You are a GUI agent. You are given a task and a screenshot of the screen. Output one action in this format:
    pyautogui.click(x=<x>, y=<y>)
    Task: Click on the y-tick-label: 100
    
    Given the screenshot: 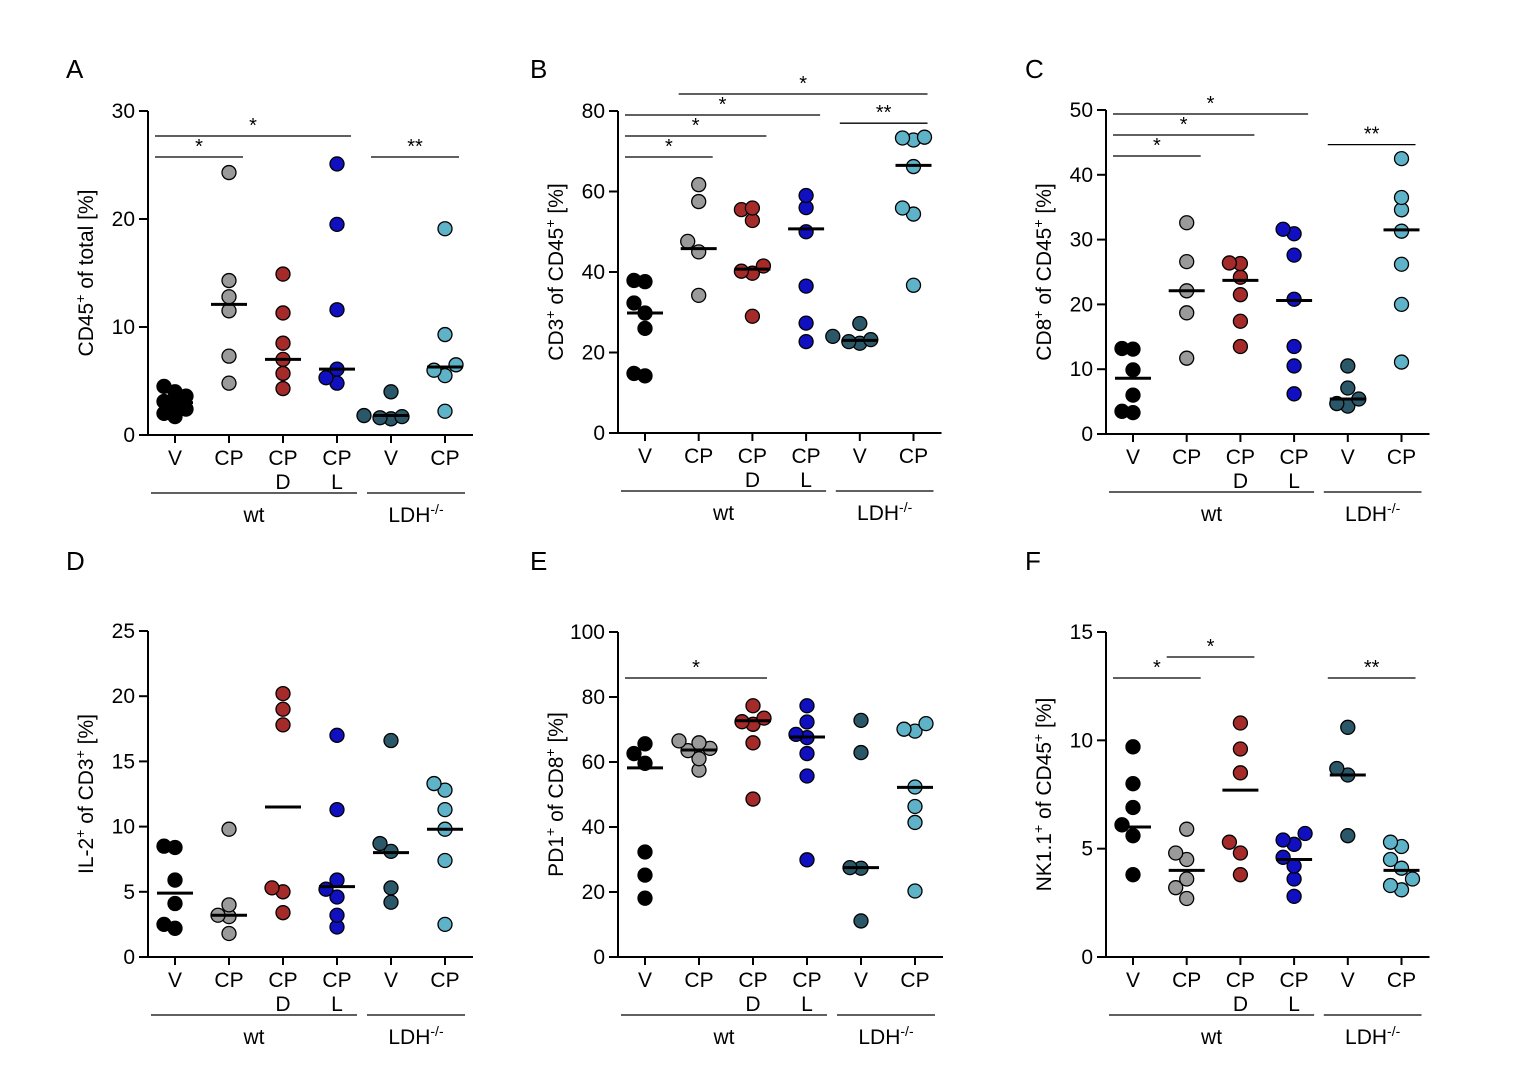 What is the action you would take?
    pyautogui.click(x=587, y=632)
    